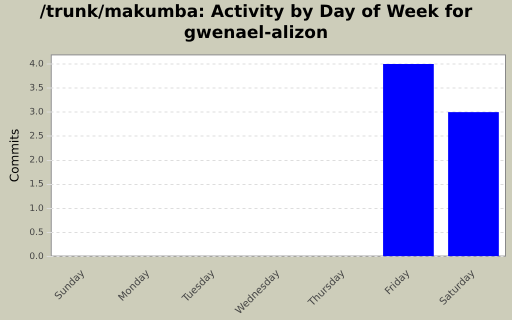 Image resolution: width=512 pixels, height=320 pixels. Describe the element at coordinates (256, 23) in the screenshot. I see `chart-title: /trunk/makumba: Activity by Day of Week for gwenael-alizon` at that location.